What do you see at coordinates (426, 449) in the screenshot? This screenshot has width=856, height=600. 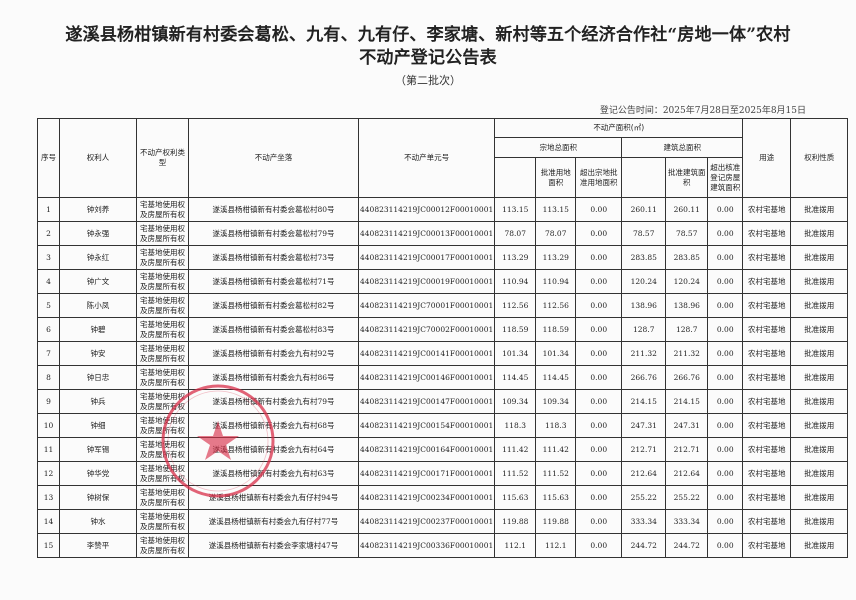 I see `row-unit-no: 440823114219JC00164F00010001` at bounding box center [426, 449].